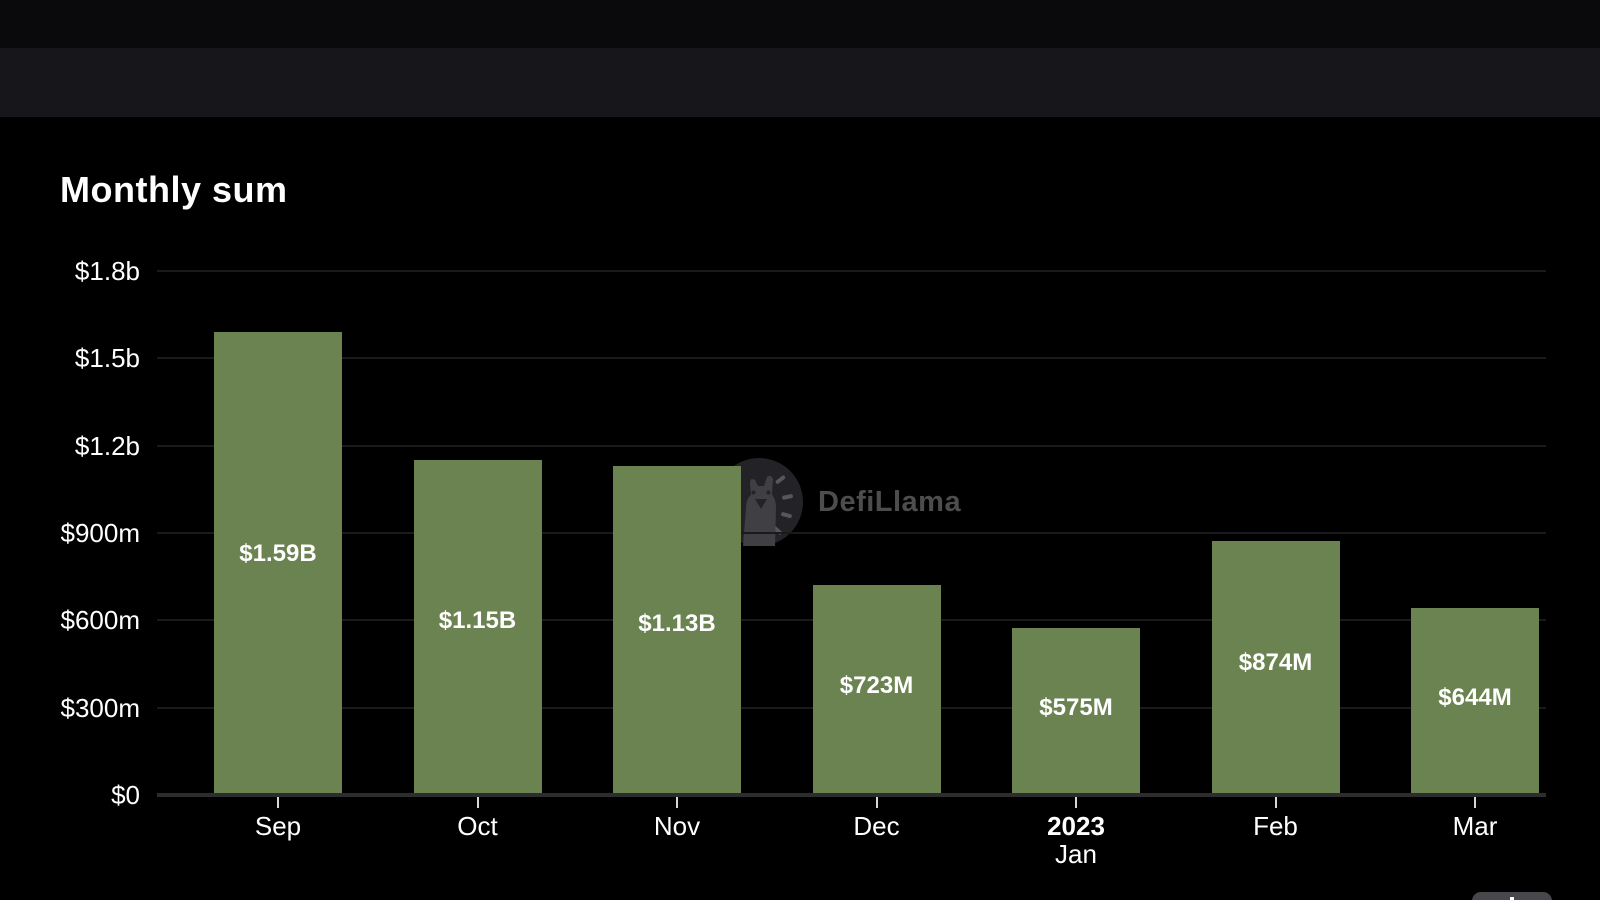 This screenshot has width=1600, height=900. What do you see at coordinates (174, 189) in the screenshot?
I see `chart-title: Monthly sum` at bounding box center [174, 189].